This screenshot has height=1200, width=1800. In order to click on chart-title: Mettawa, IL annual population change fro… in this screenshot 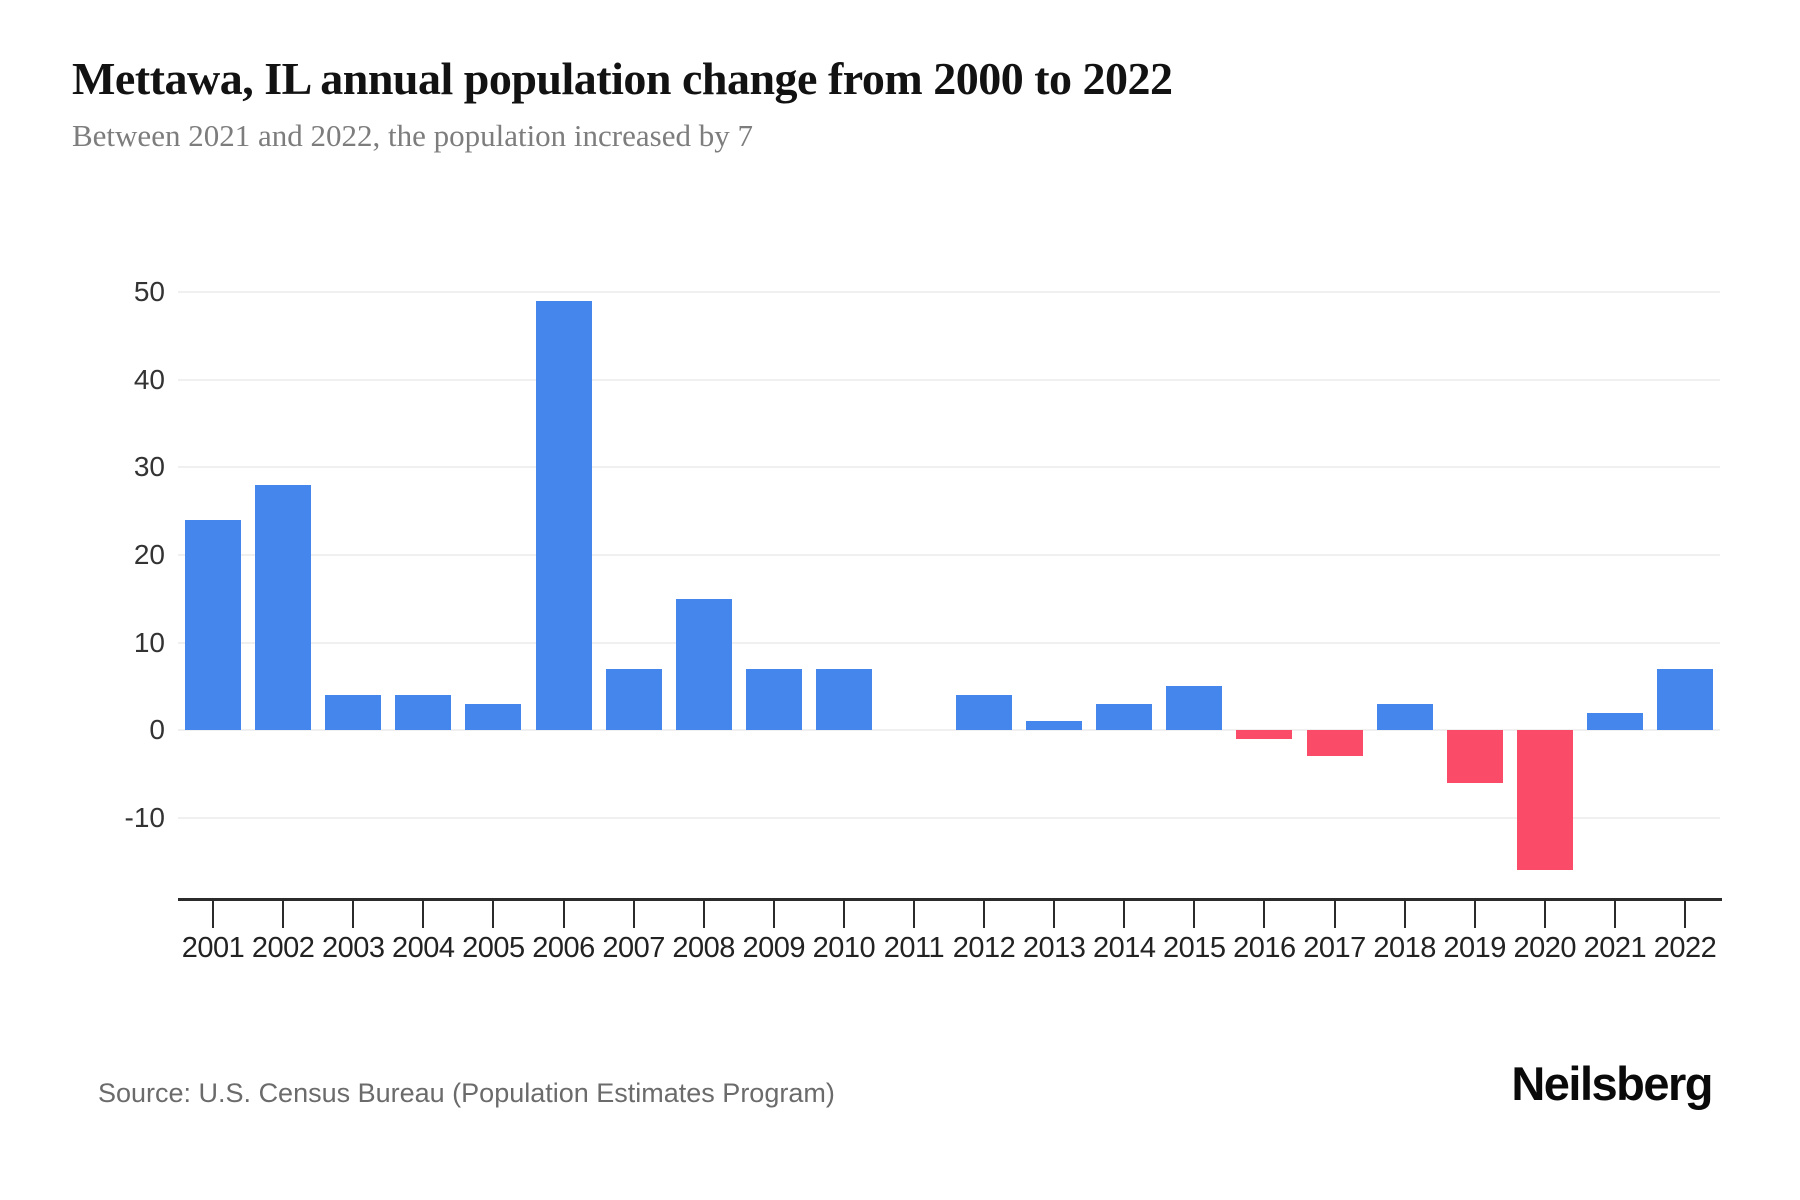, I will do `click(622, 78)`.